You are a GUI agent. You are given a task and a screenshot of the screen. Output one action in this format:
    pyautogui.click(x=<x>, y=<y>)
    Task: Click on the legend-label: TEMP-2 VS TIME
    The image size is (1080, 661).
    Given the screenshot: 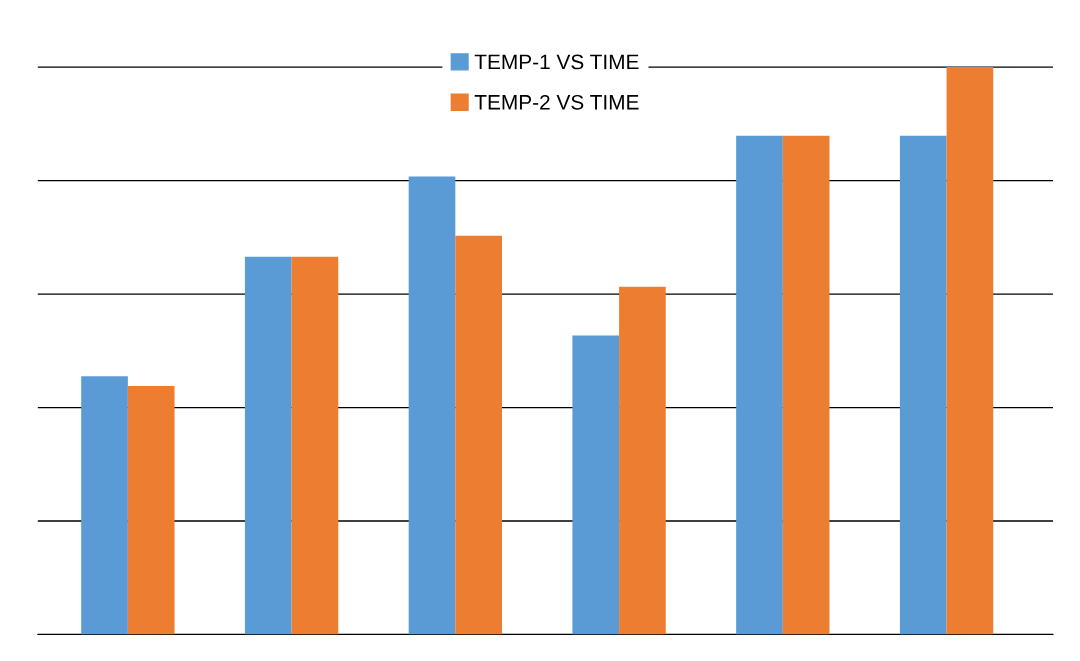 What is the action you would take?
    pyautogui.click(x=556, y=102)
    